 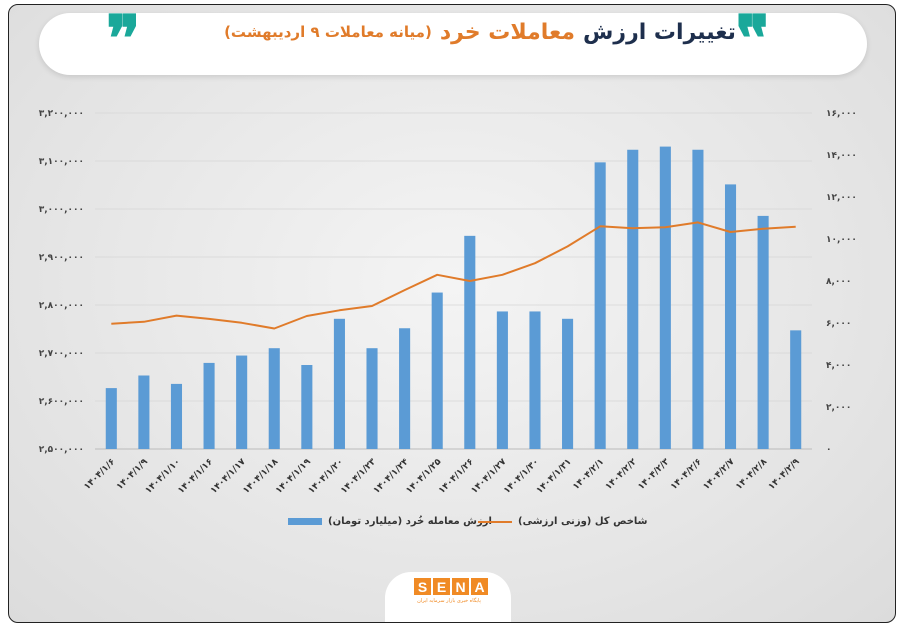 I want to click on x-tick-label: ۱۴۰۴/۲/۶, so click(x=686, y=474).